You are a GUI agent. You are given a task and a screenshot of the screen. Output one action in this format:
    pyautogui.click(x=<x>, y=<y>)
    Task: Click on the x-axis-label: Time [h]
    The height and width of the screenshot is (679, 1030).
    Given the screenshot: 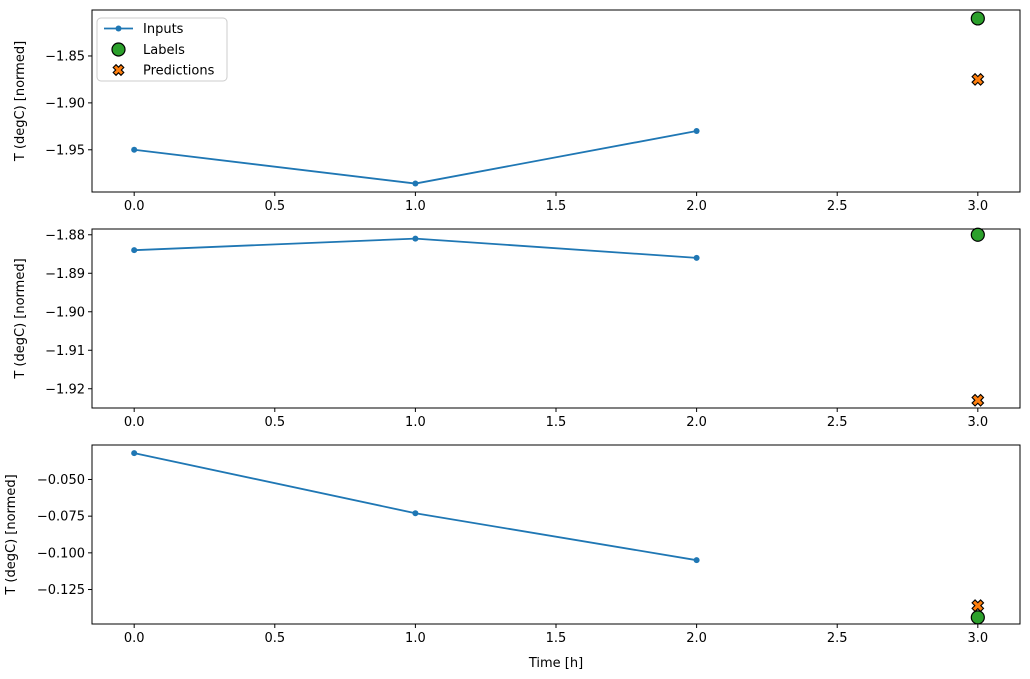 What is the action you would take?
    pyautogui.click(x=555, y=663)
    